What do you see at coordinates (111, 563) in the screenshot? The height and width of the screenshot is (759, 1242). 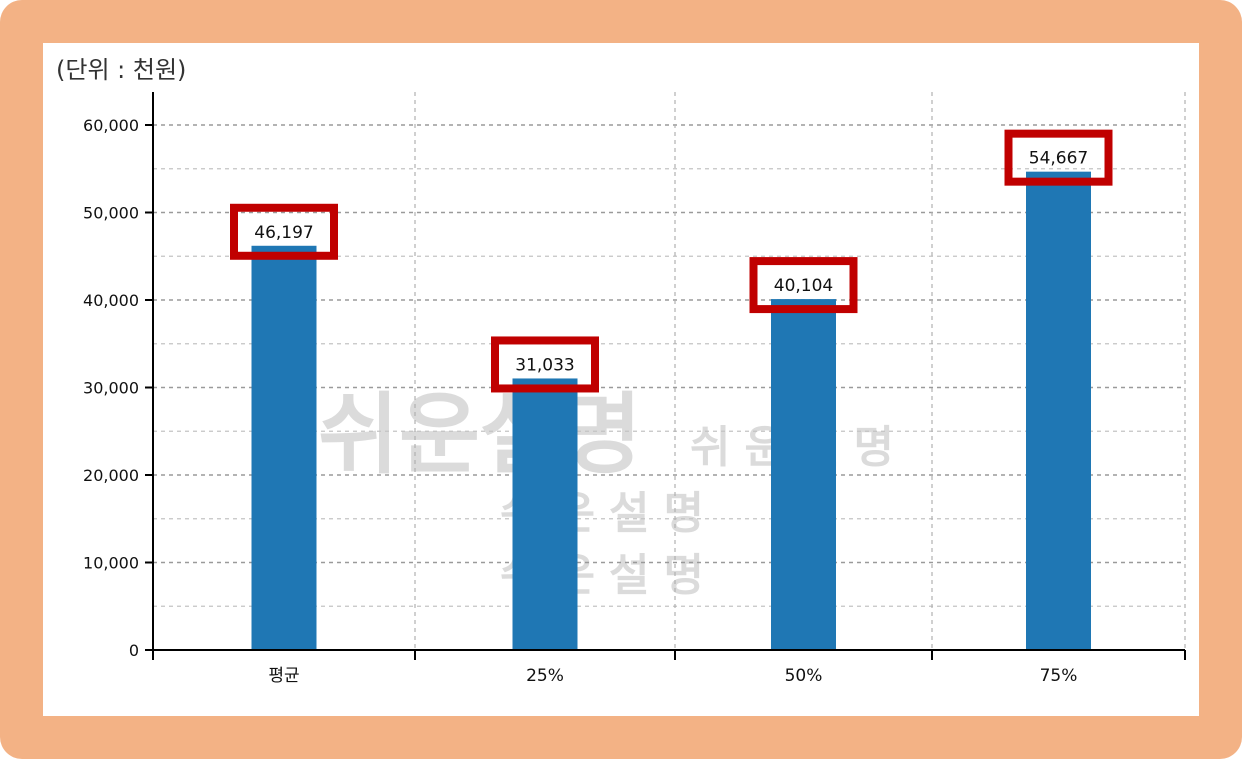 I see `y-tick-label: 10,000` at bounding box center [111, 563].